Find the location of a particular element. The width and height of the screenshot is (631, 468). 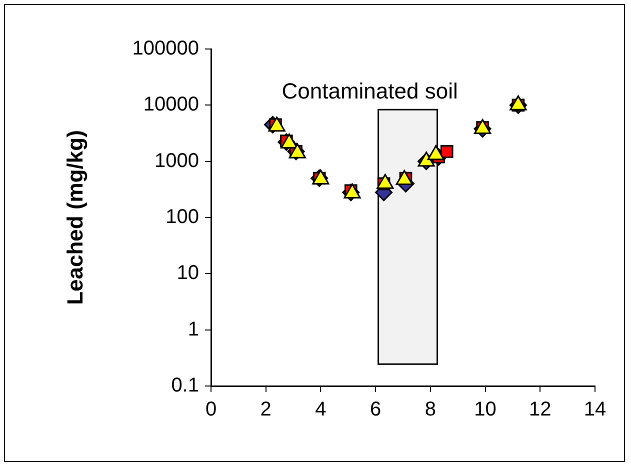

x-tick-label: 12 is located at coordinates (540, 409).